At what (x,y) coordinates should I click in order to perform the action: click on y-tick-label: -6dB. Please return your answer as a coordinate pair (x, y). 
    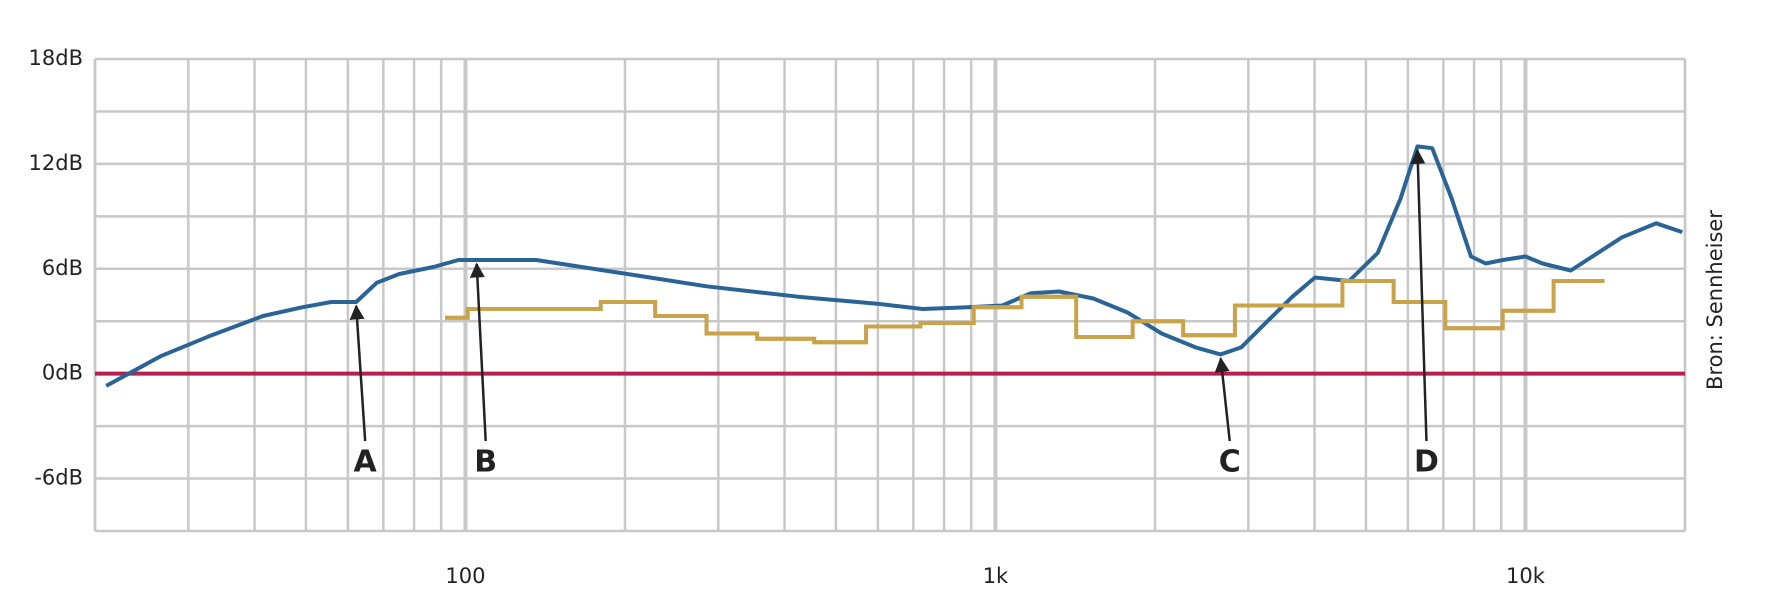
    Looking at the image, I should click on (58, 478).